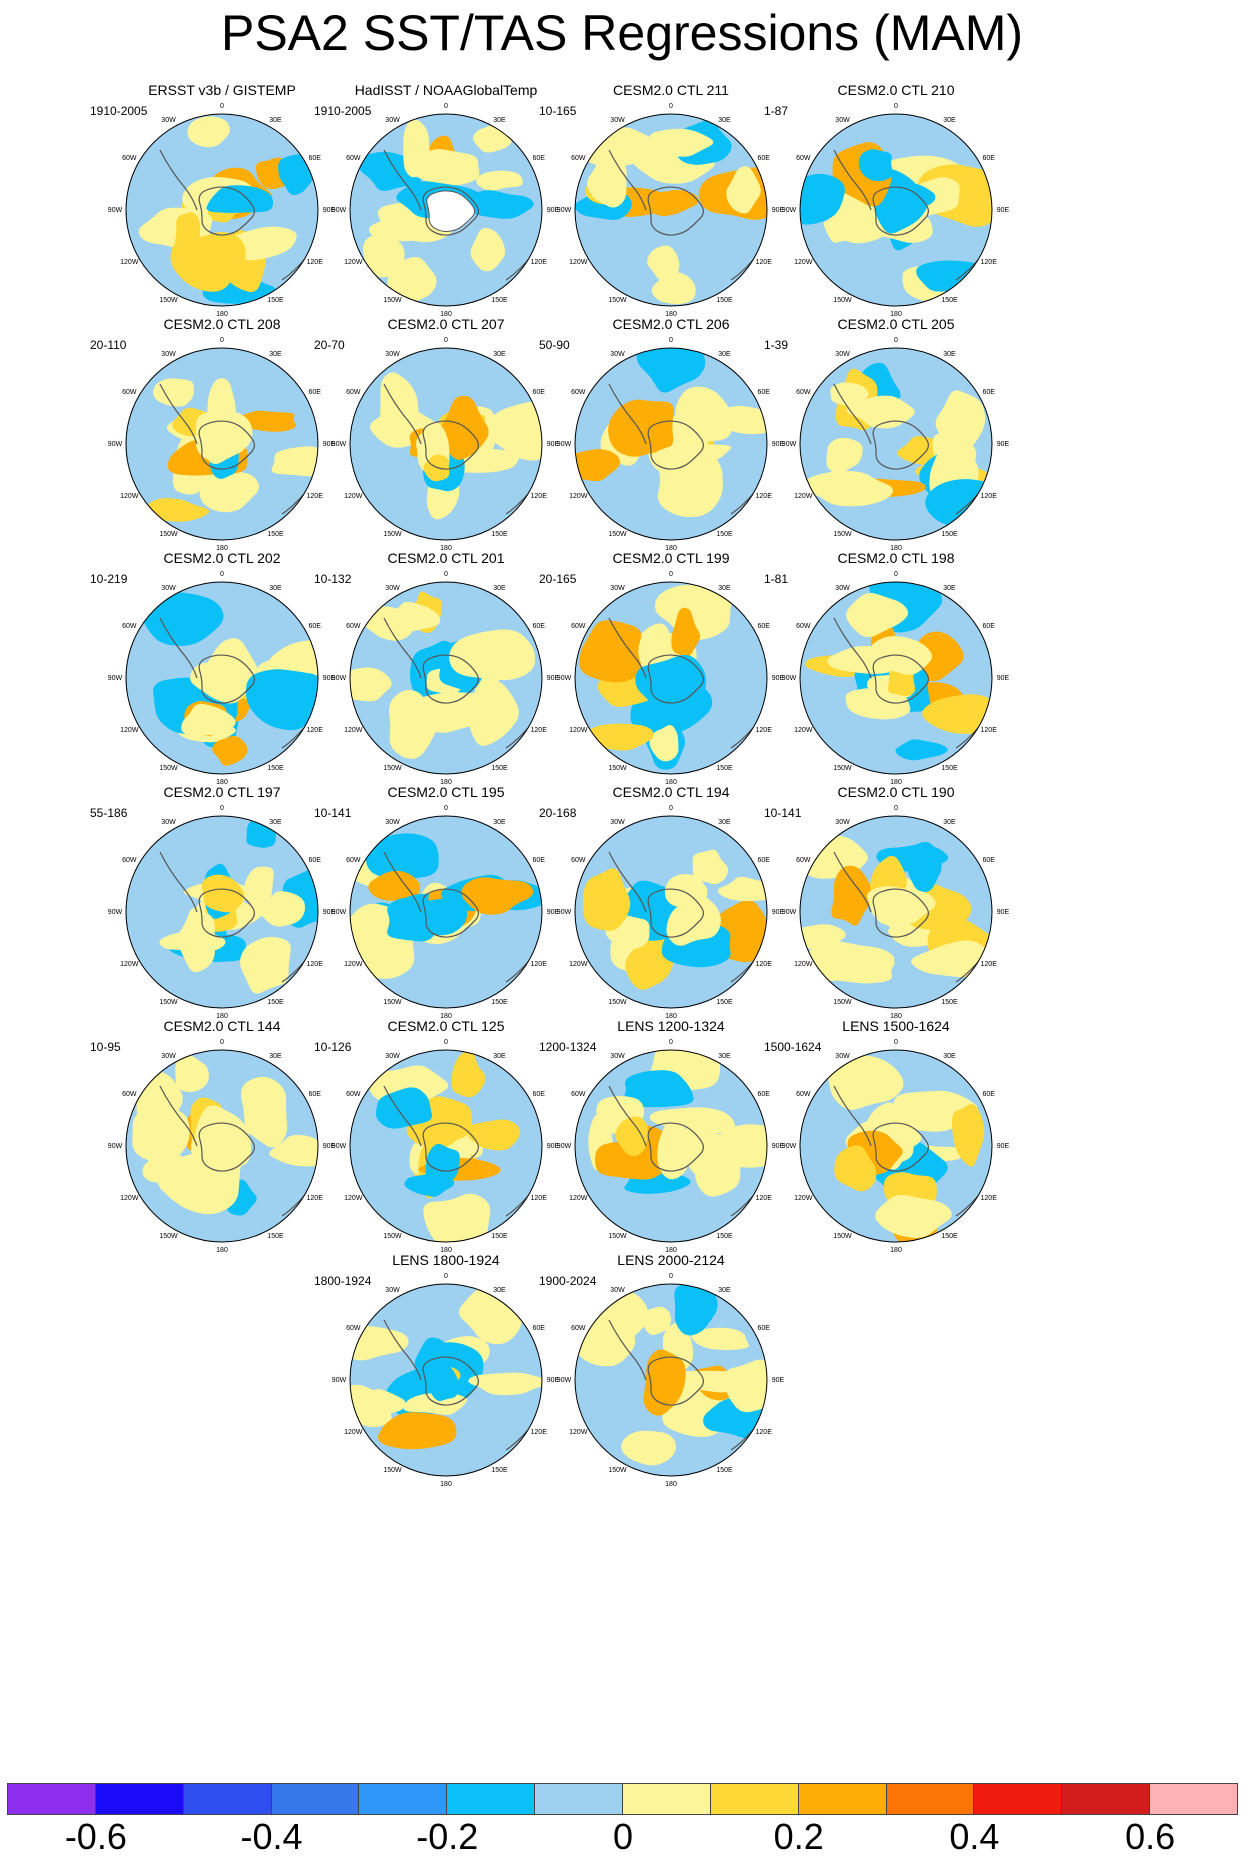 This screenshot has width=1244, height=1861. Describe the element at coordinates (446, 558) in the screenshot. I see `panel-title: CESM2.0 CTL 201` at that location.